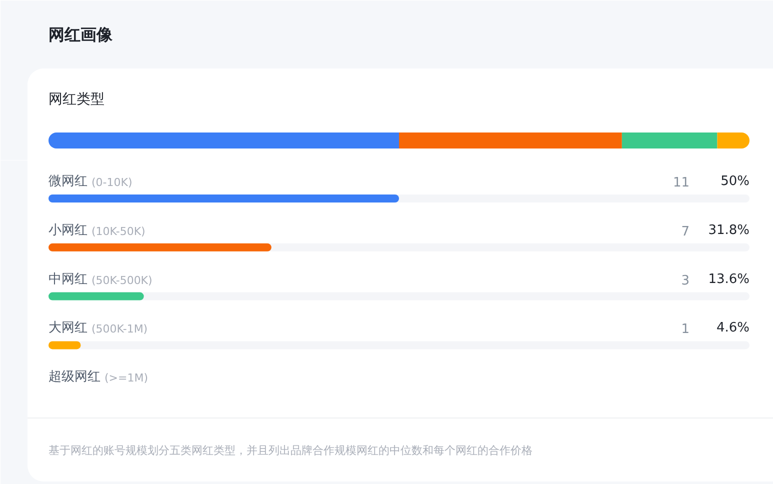 Image resolution: width=773 pixels, height=484 pixels. I want to click on data-label: 31.8%, so click(729, 230).